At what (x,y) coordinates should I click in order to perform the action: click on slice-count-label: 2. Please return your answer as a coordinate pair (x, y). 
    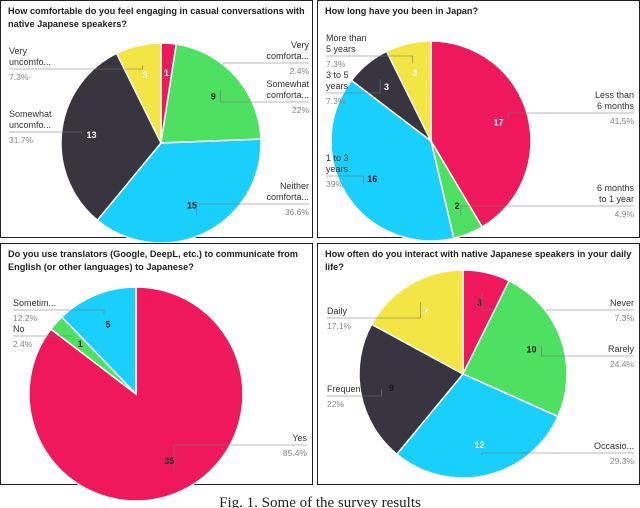
    Looking at the image, I should click on (457, 206).